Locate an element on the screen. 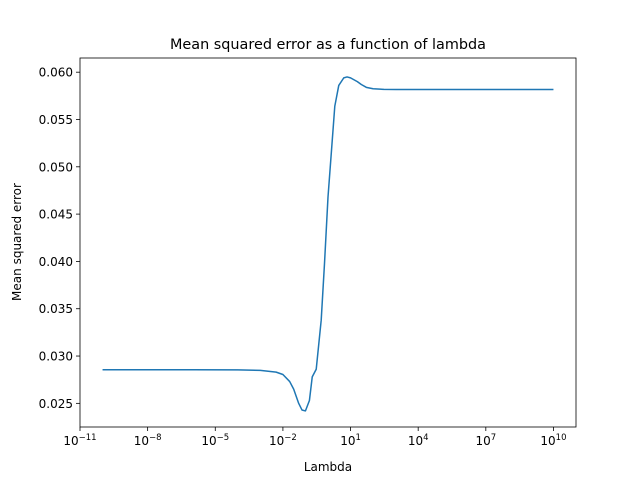 The height and width of the screenshot is (480, 640). y-tick-label: 0.050 is located at coordinates (56, 167).